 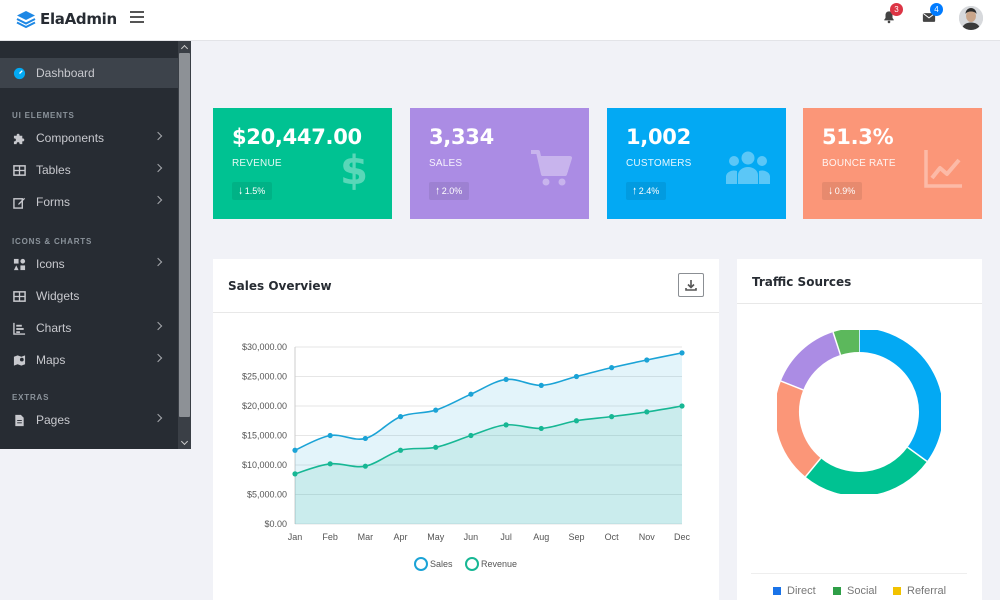 What do you see at coordinates (452, 191) in the screenshot?
I see `stat-change: 2.0%` at bounding box center [452, 191].